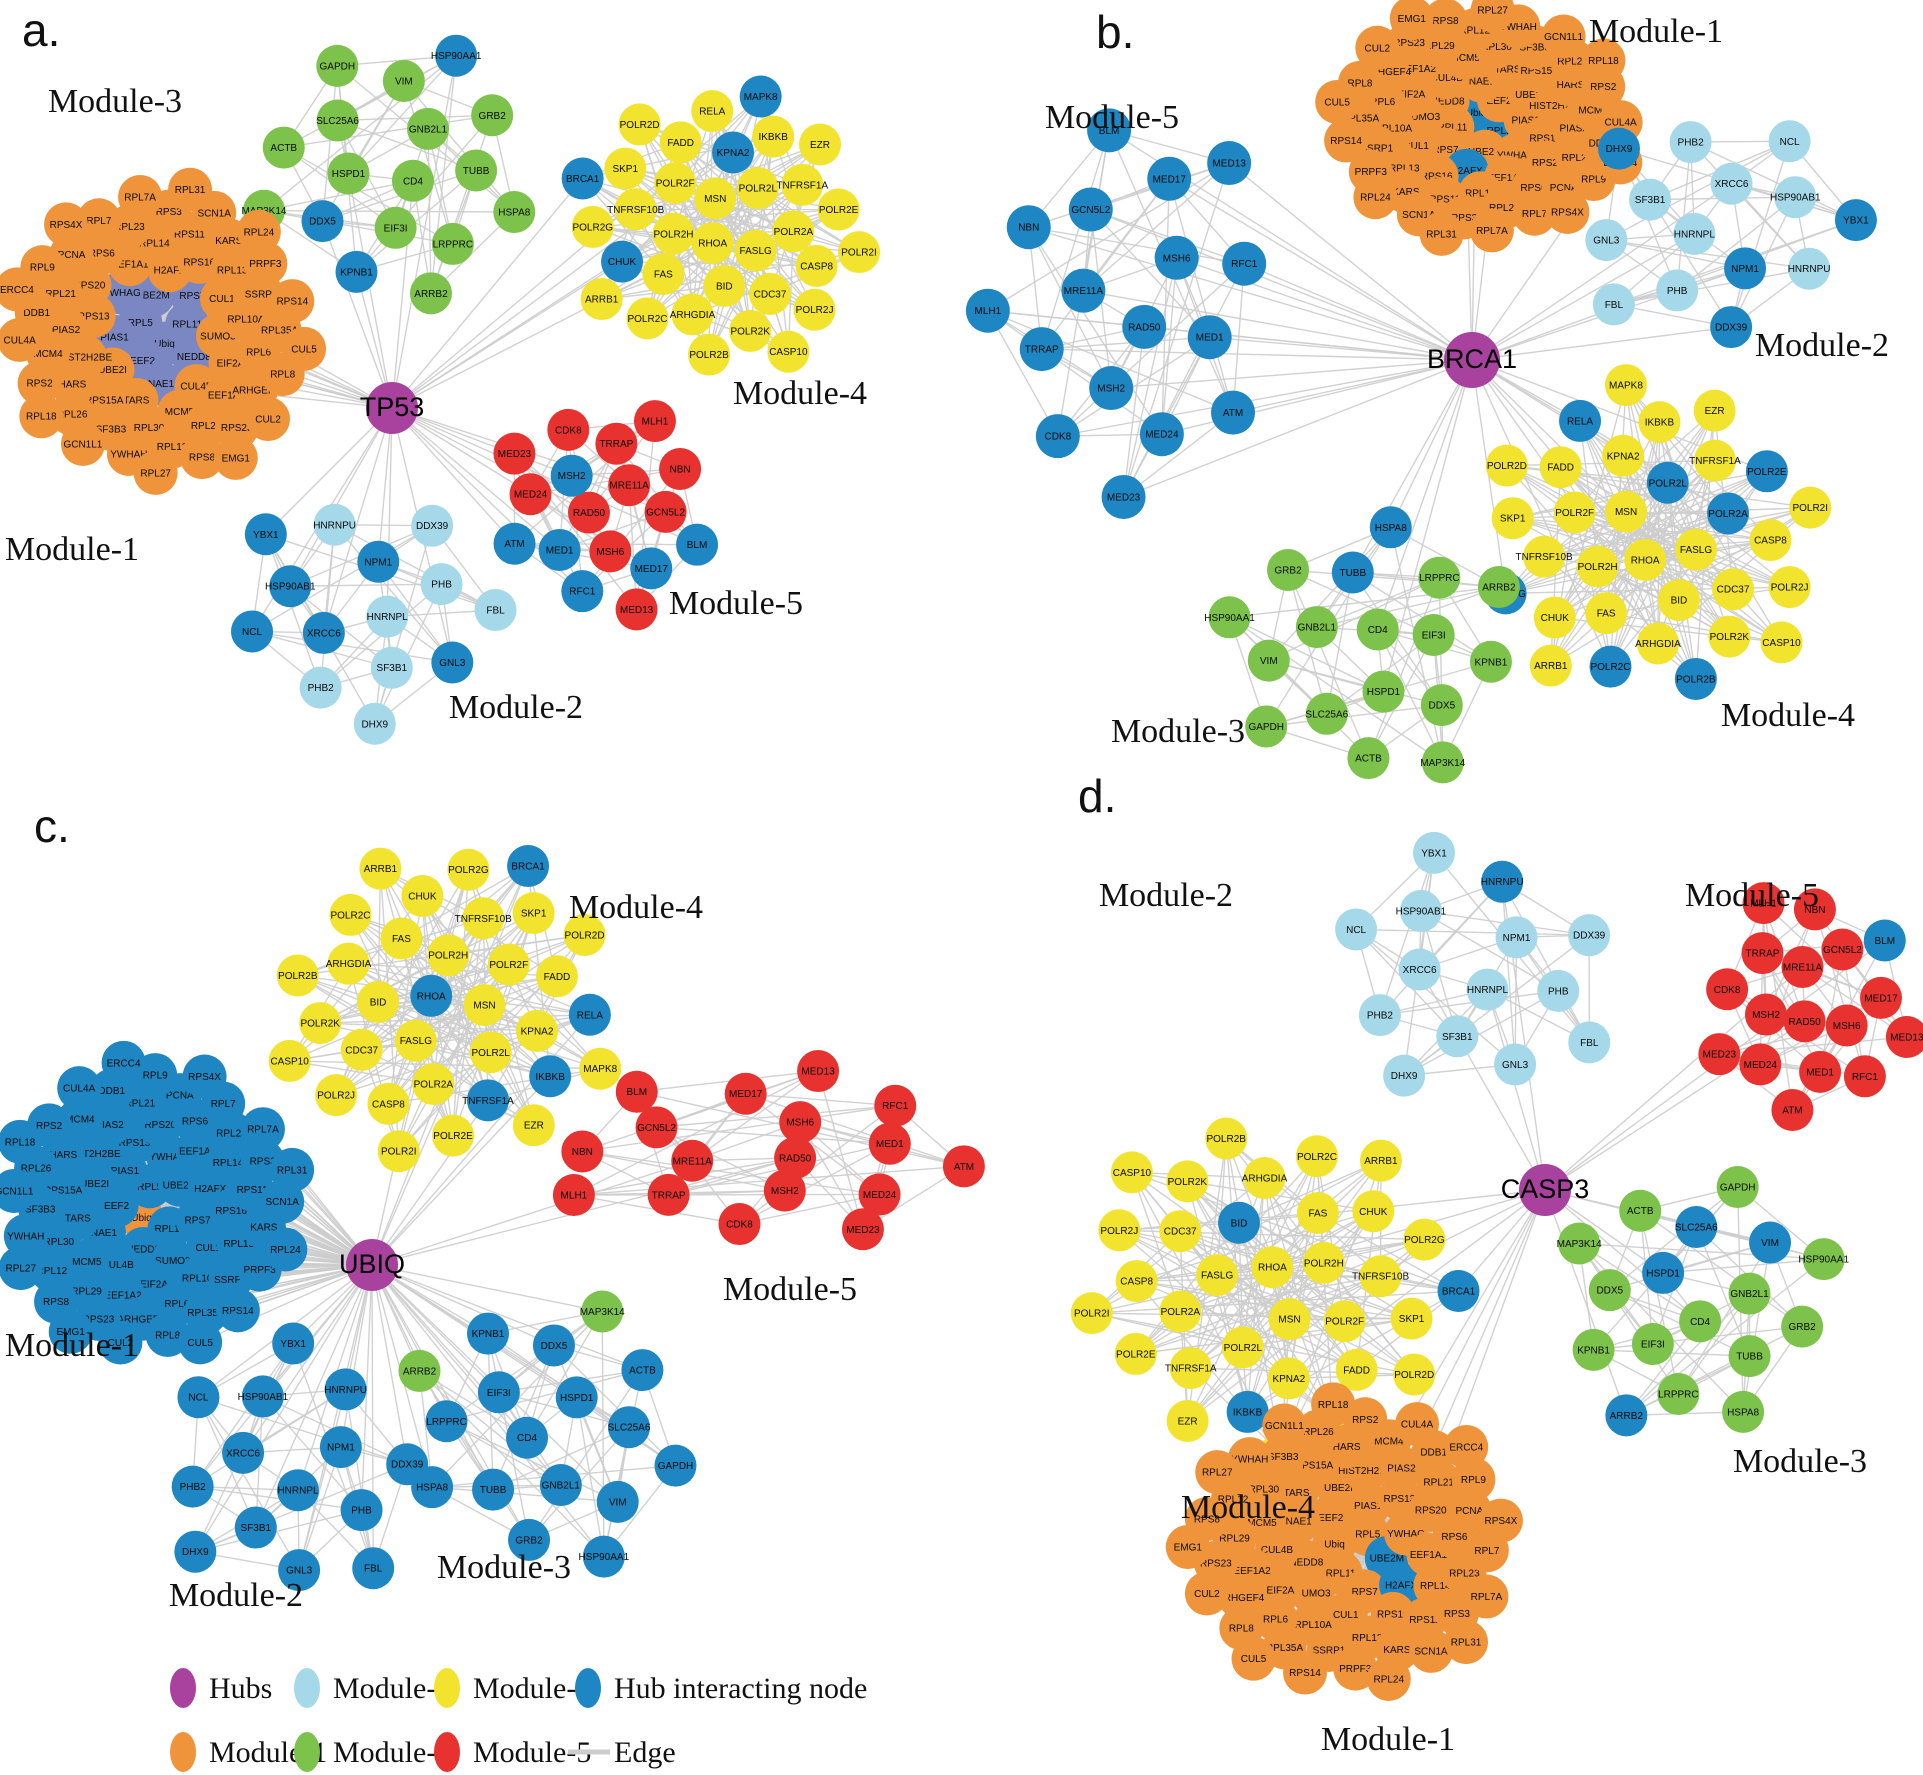 The height and width of the screenshot is (1775, 1923). Describe the element at coordinates (1626, 386) in the screenshot. I see `gene-node-label: MAPK8` at that location.